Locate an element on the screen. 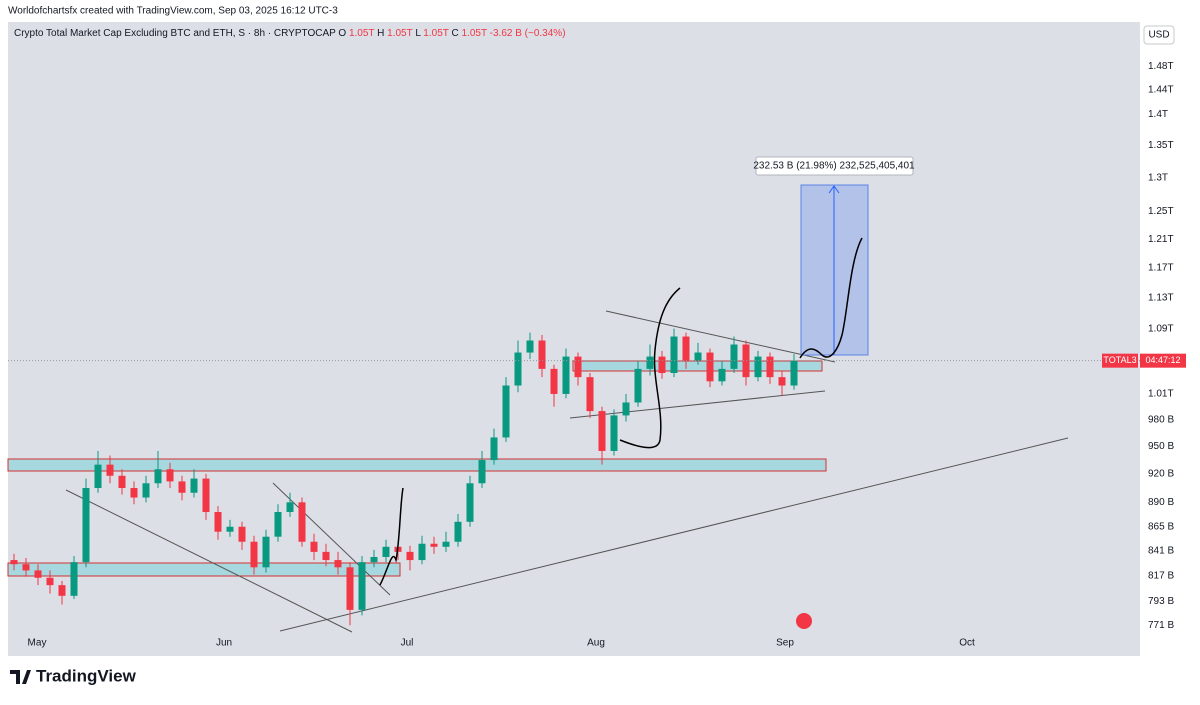  y-tick-label: 1.01T is located at coordinates (1161, 394).